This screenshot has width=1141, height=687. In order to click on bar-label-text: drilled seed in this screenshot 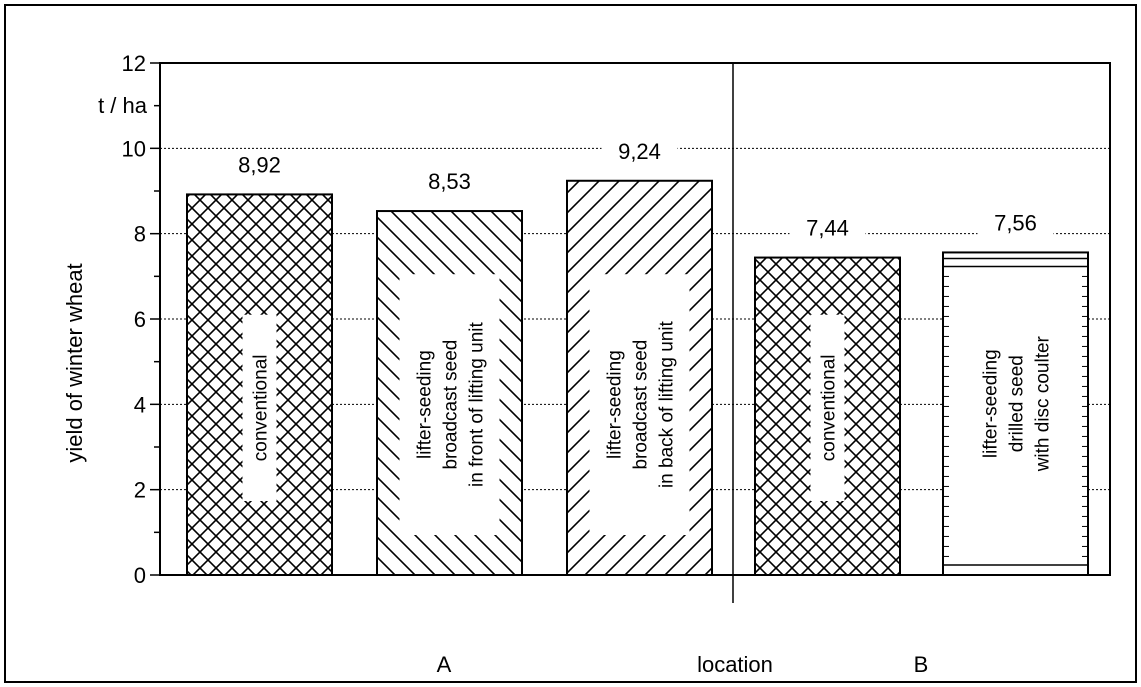, I will do `click(1017, 403)`.